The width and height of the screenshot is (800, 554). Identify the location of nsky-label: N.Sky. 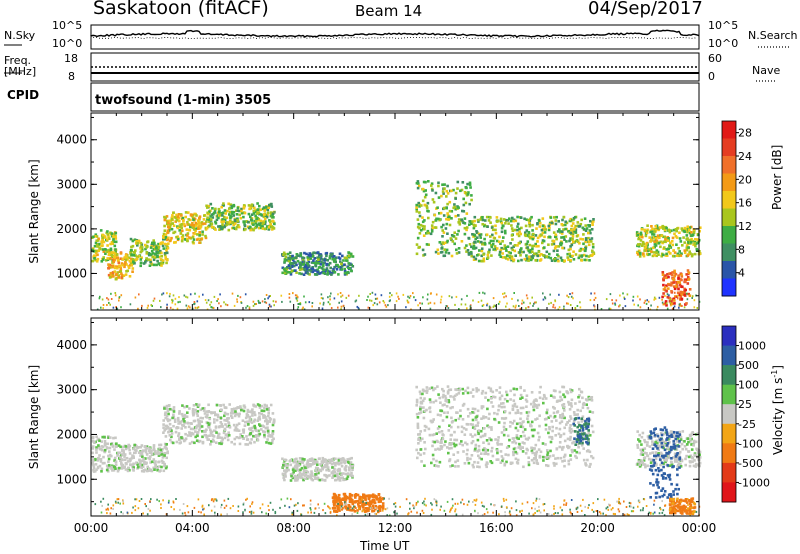
(20, 35).